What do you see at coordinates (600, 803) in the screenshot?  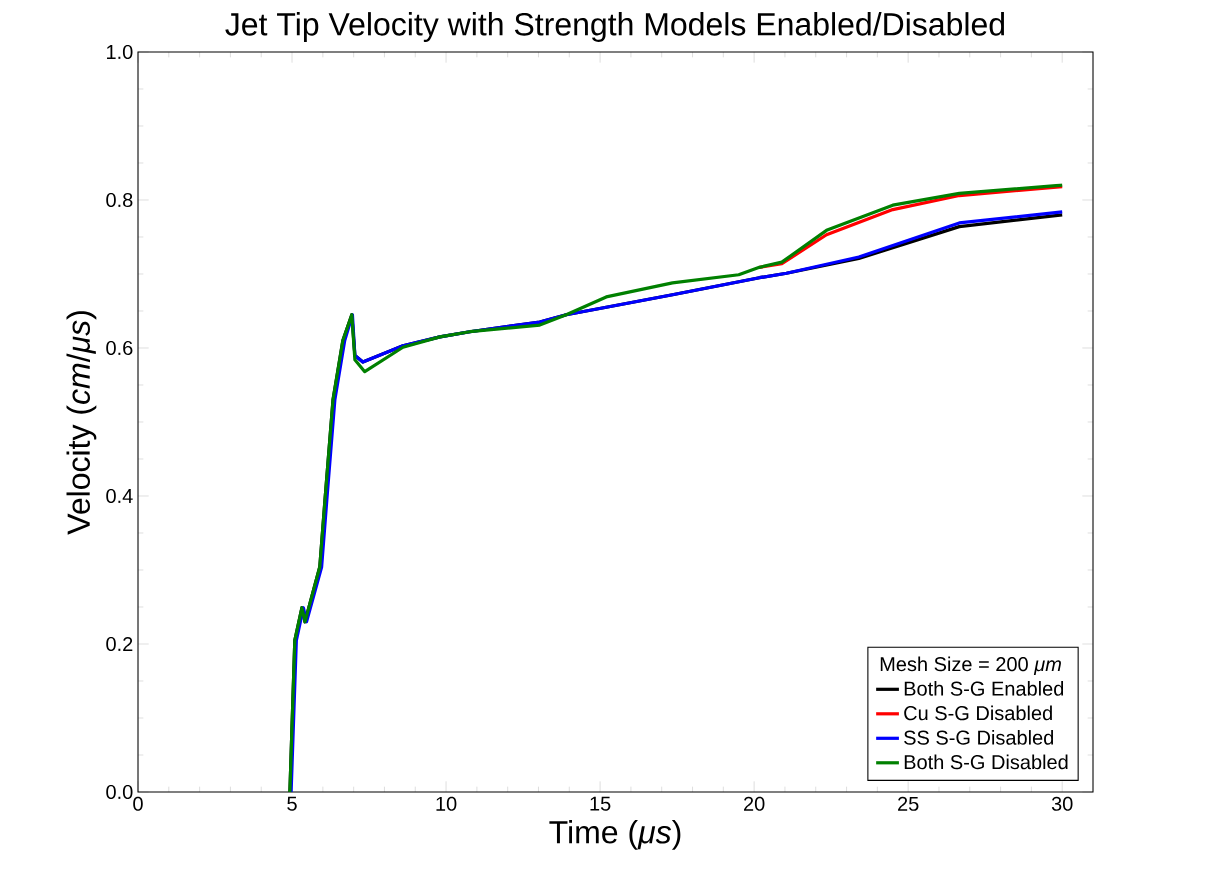 I see `x-tick-label: 15` at bounding box center [600, 803].